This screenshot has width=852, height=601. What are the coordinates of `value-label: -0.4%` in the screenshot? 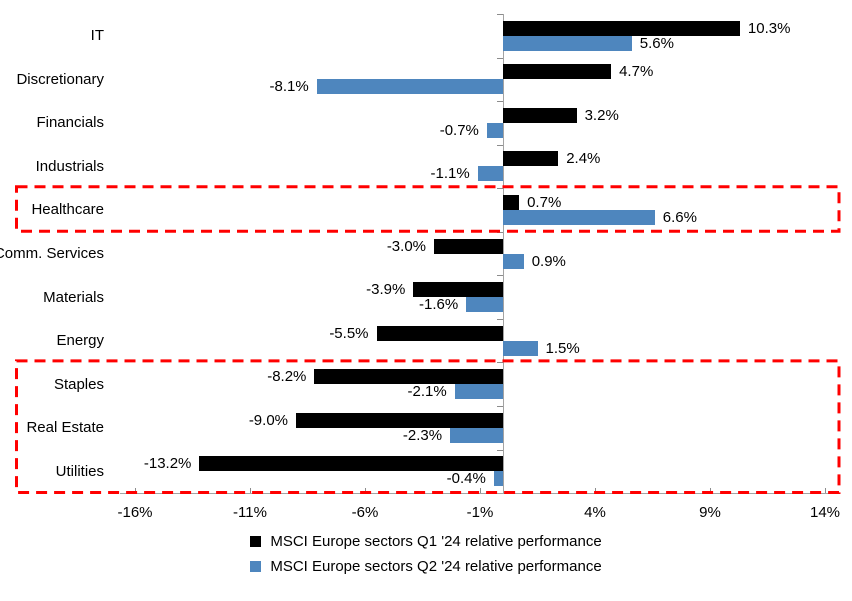 It's located at (466, 479).